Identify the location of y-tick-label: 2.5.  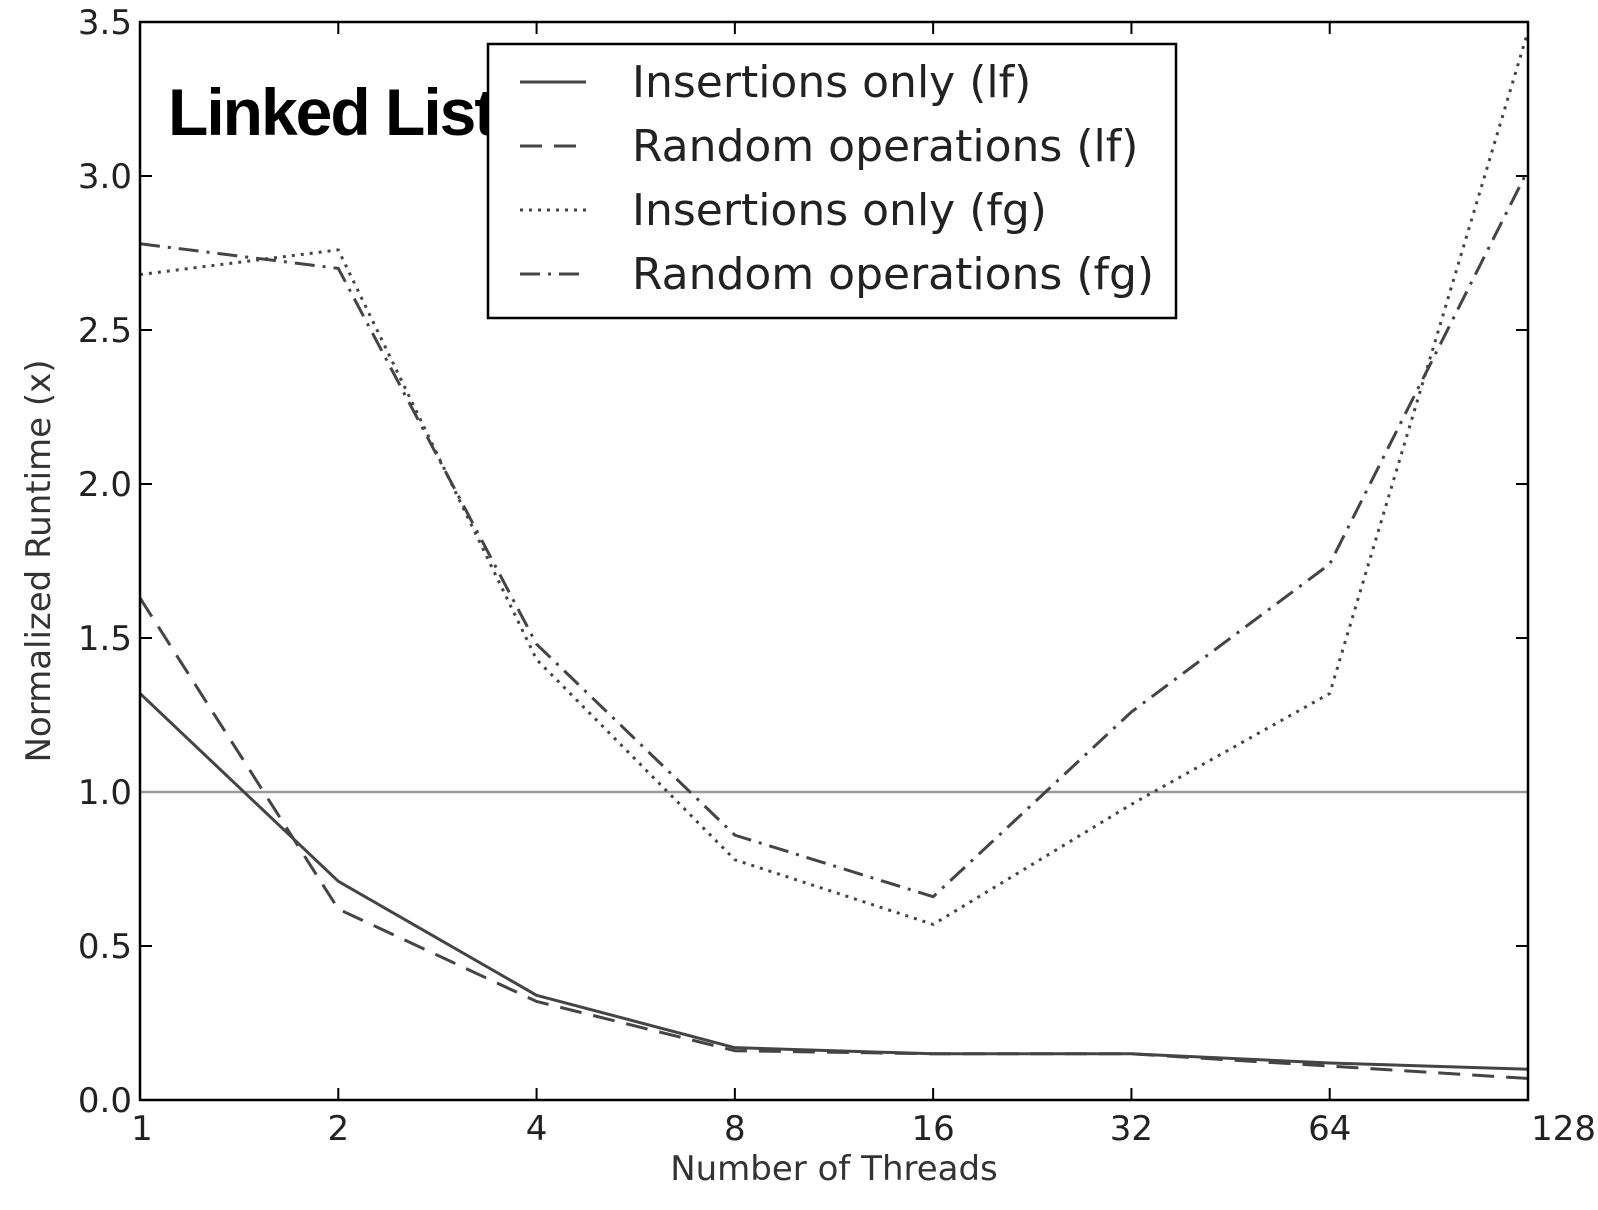
(105, 331).